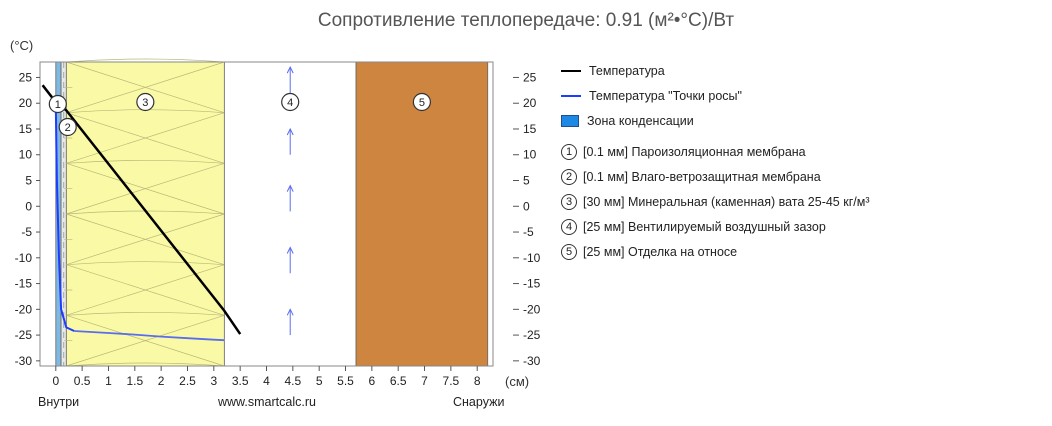 Image resolution: width=1052 pixels, height=426 pixels. What do you see at coordinates (239, 114) in the screenshot?
I see `layer-number-labels: 12 3 4 5` at bounding box center [239, 114].